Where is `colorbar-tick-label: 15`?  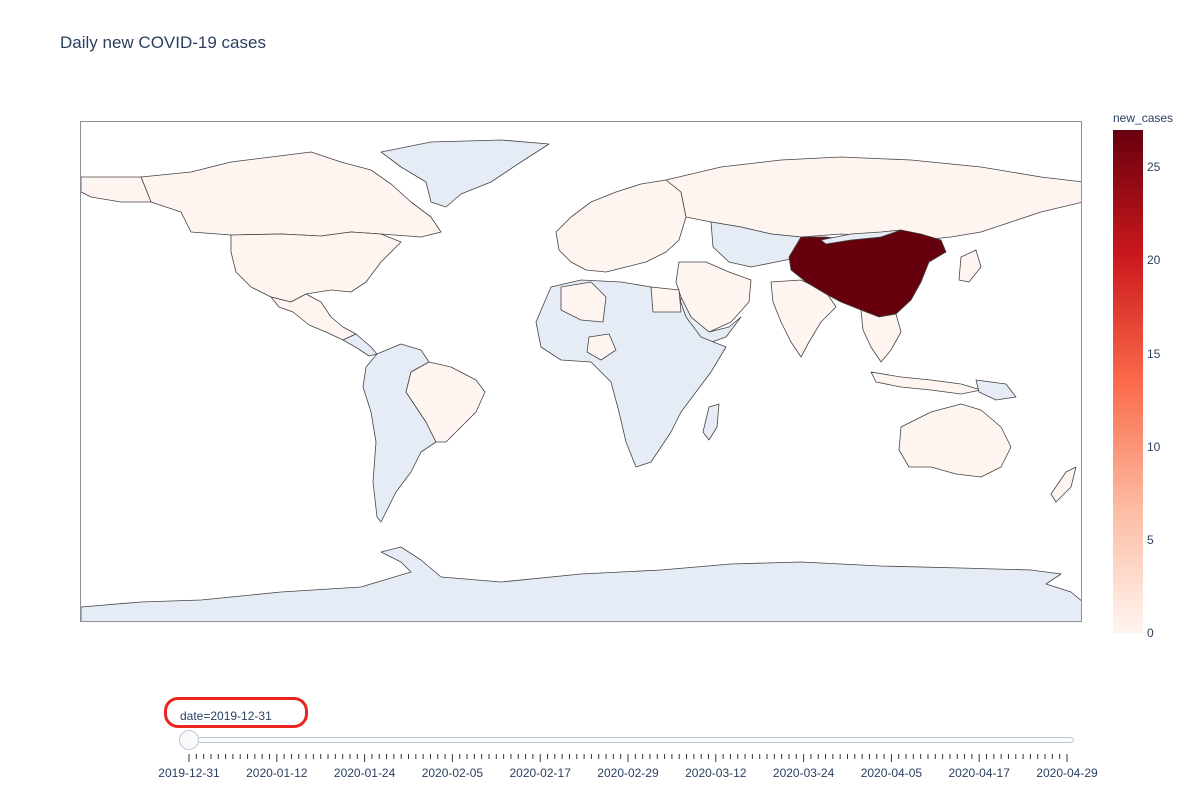 colorbar-tick-label: 15 is located at coordinates (1154, 353).